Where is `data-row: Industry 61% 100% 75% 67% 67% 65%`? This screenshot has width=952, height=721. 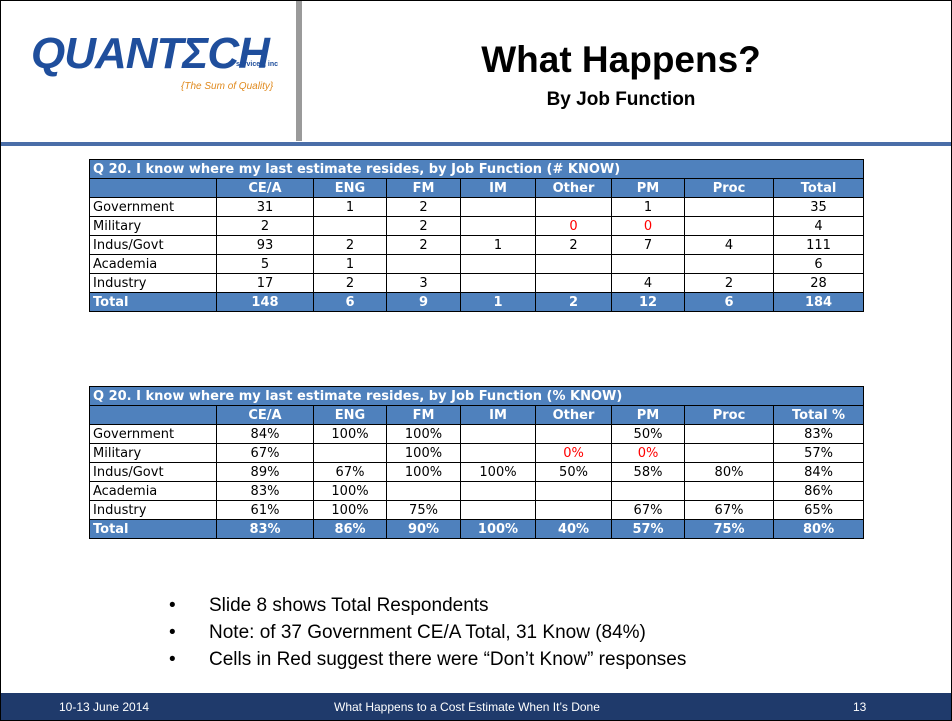
data-row: Industry 61% 100% 75% 67% 67% 65% is located at coordinates (477, 510).